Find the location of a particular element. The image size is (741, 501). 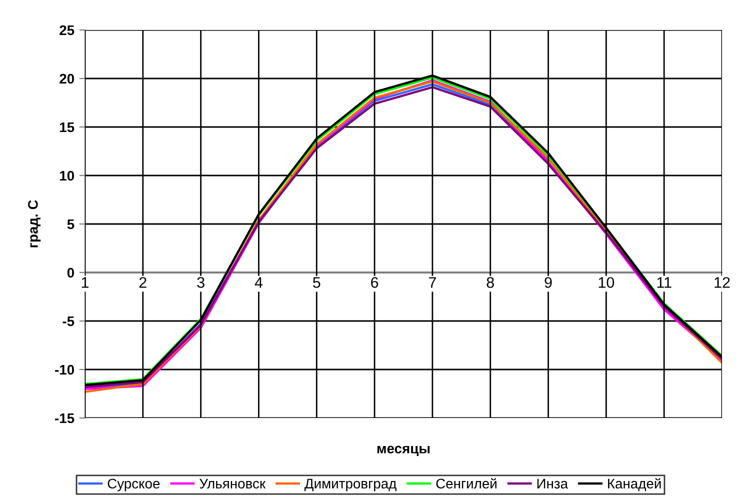

y-tick-label: 15 is located at coordinates (67, 127).